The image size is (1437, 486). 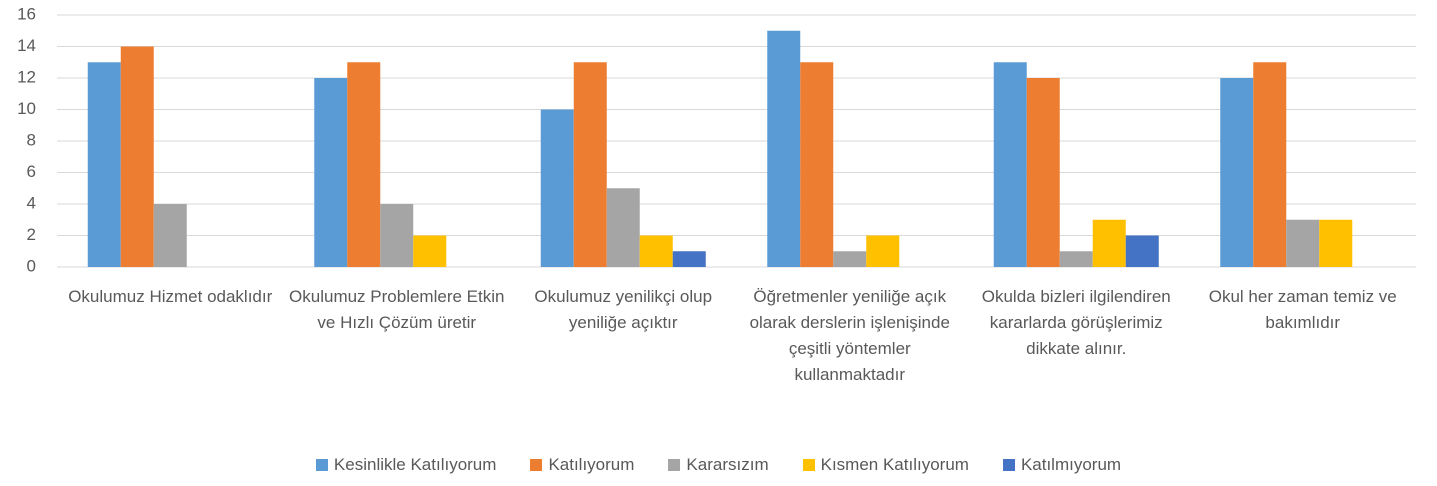 What do you see at coordinates (623, 309) in the screenshot?
I see `x-tick-label: Okulumuz yenilikçi olup yeniliğe açıktır` at bounding box center [623, 309].